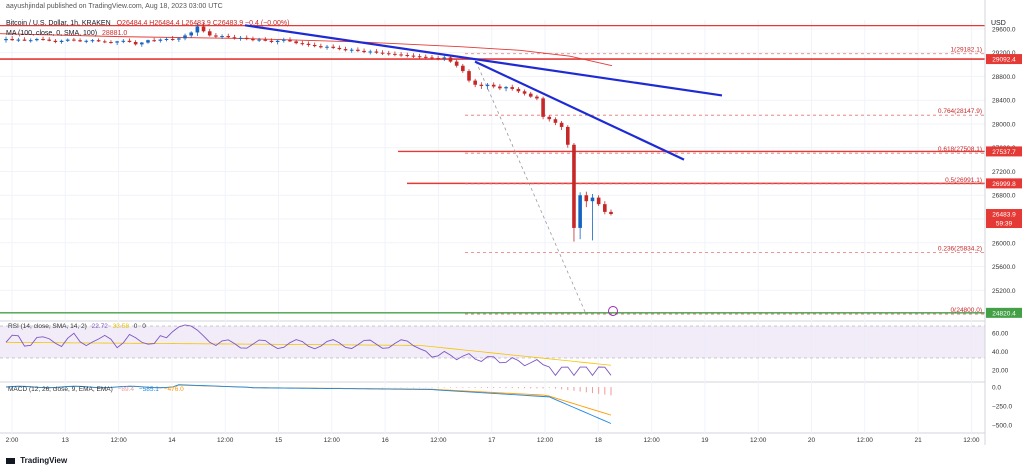  I want to click on macd-tick-label: 0.0, so click(996, 388).